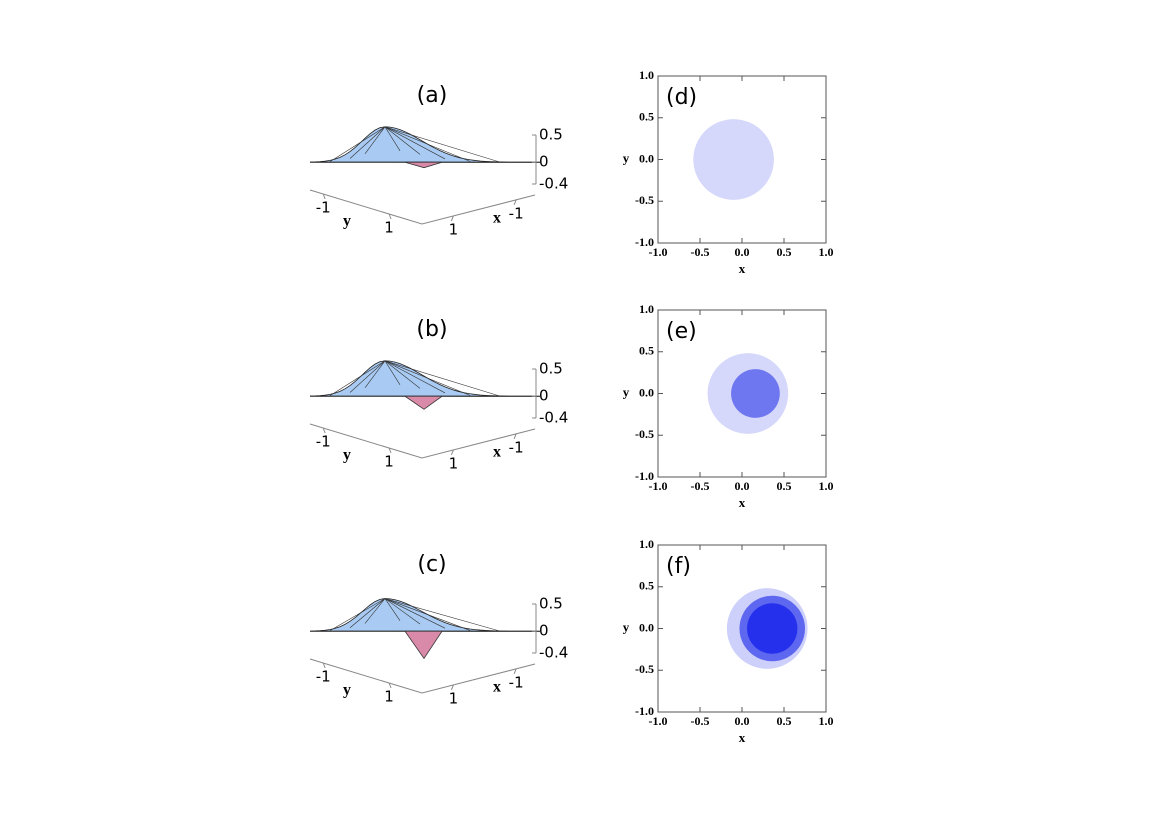 This screenshot has height=827, width=1170. I want to click on panel-title: (d), so click(681, 97).